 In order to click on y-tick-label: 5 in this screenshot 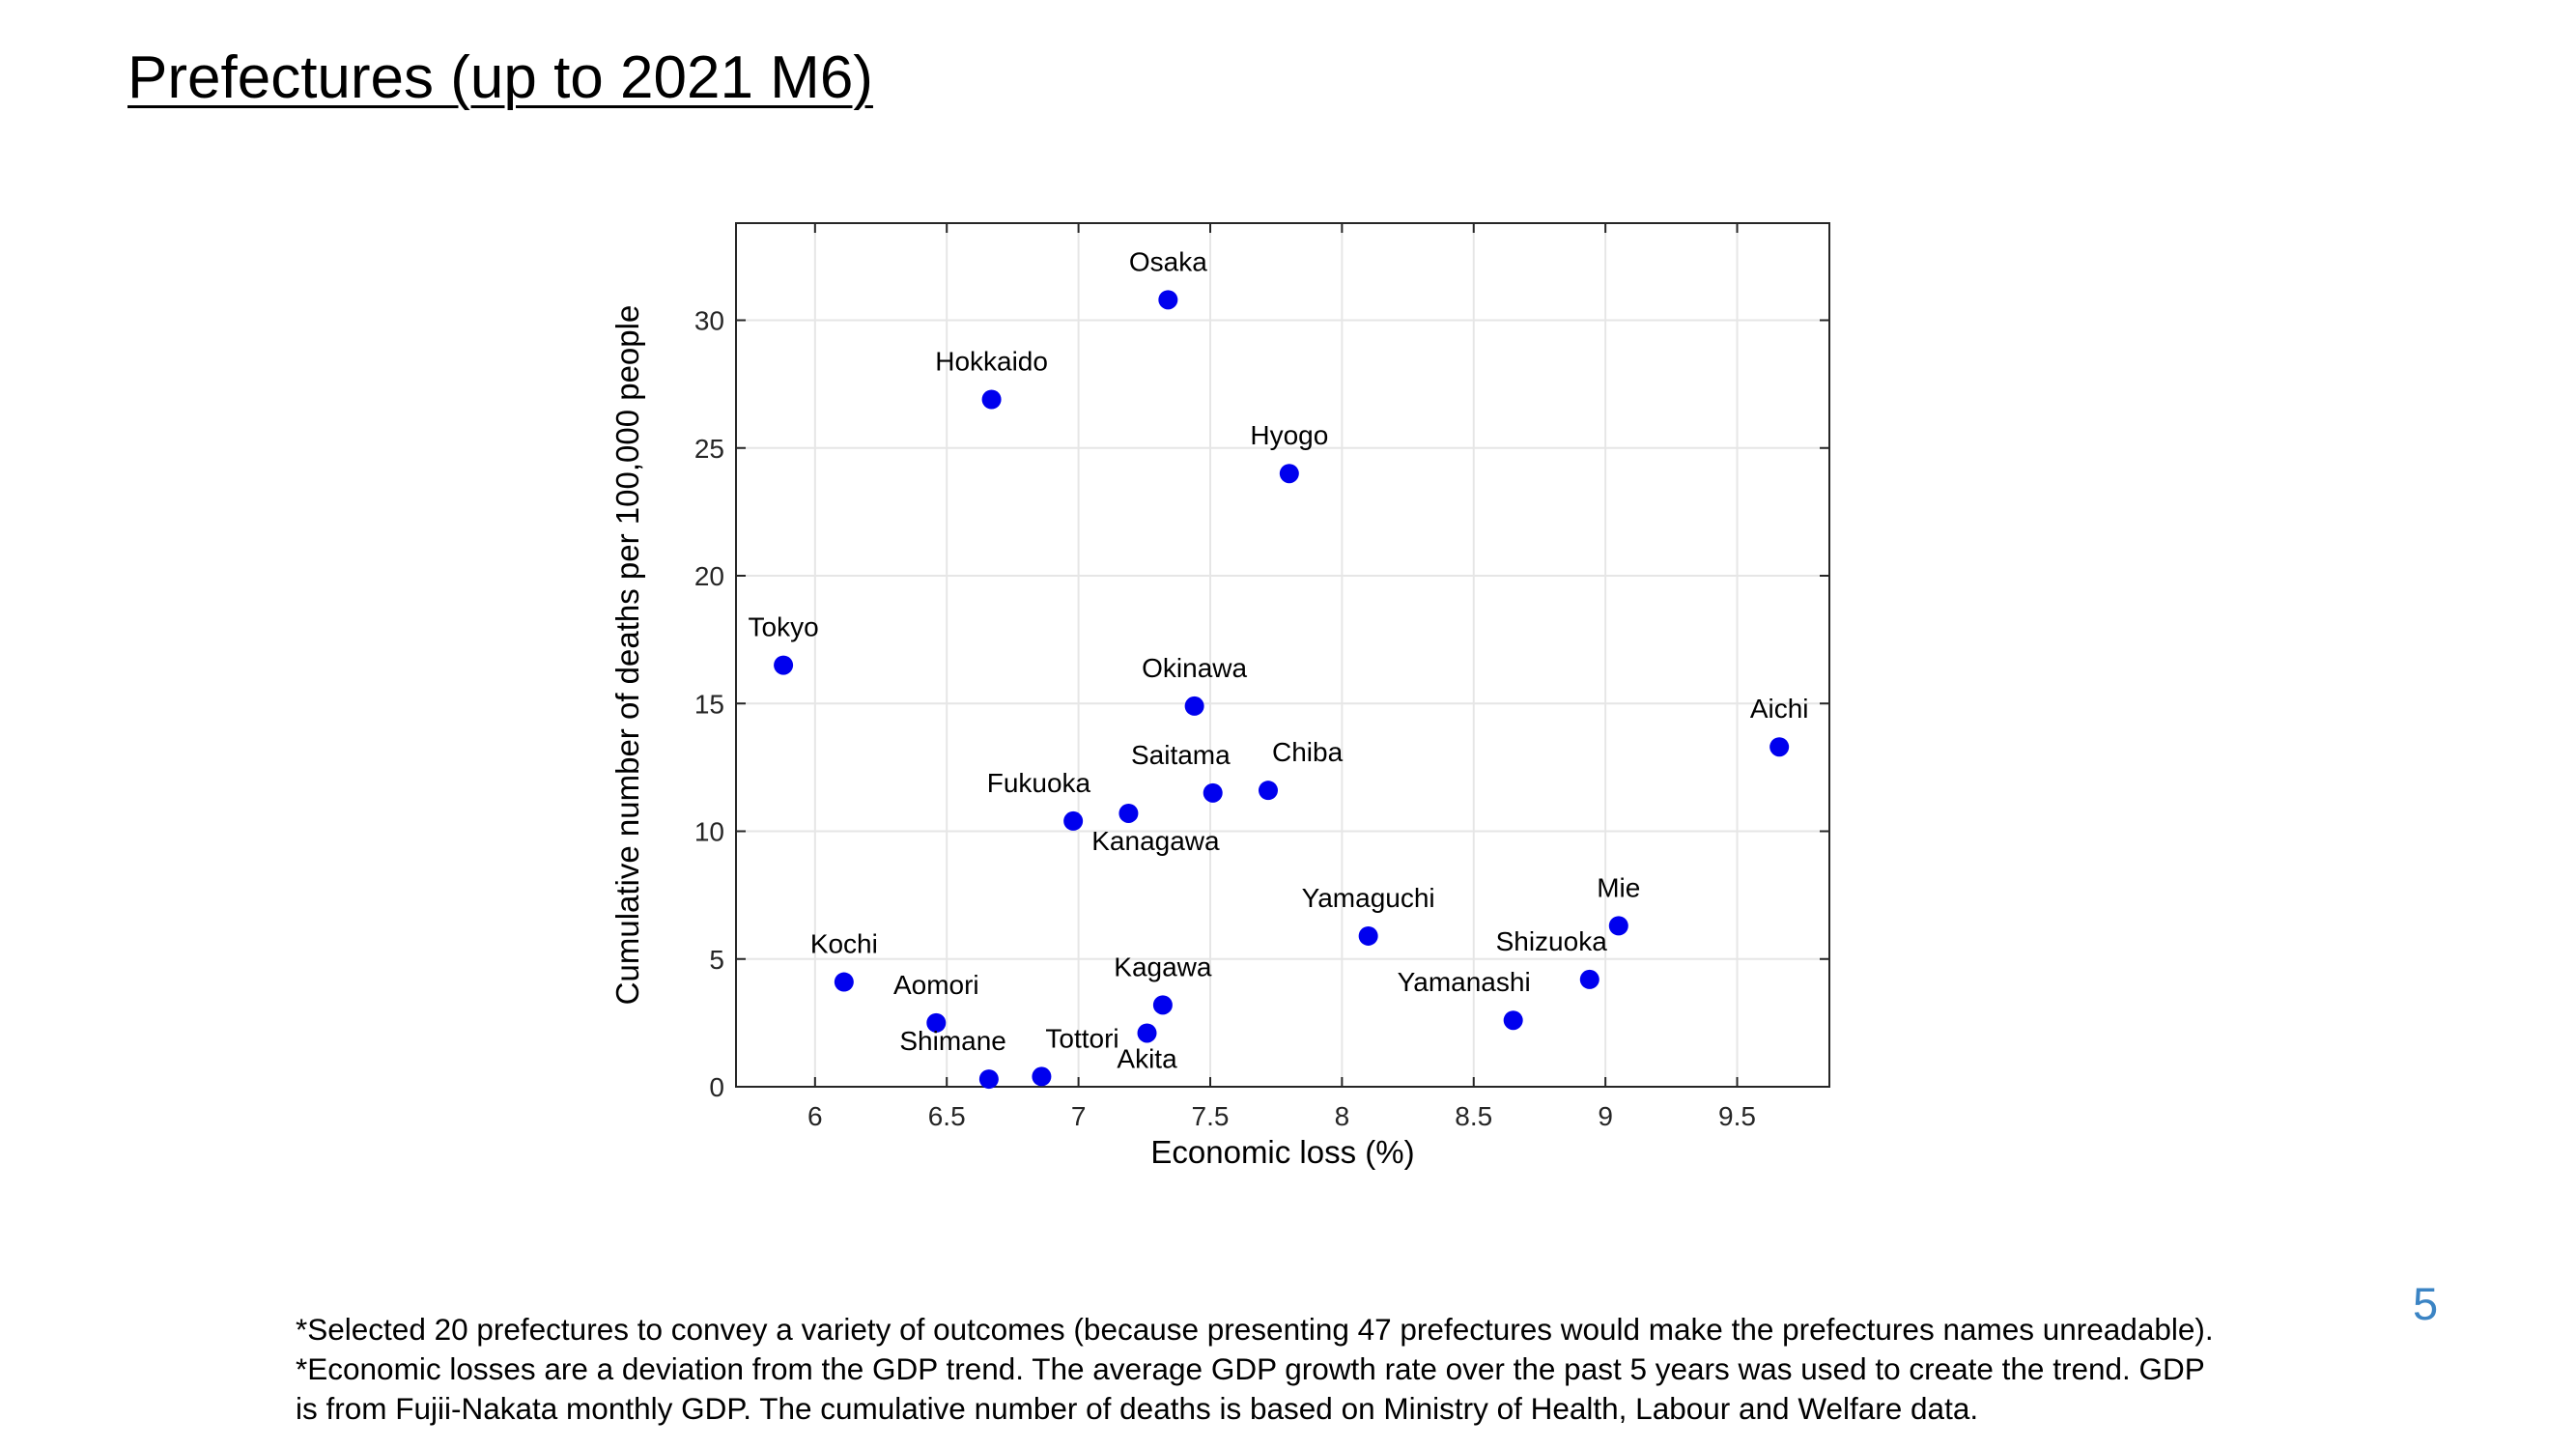, I will do `click(716, 960)`.